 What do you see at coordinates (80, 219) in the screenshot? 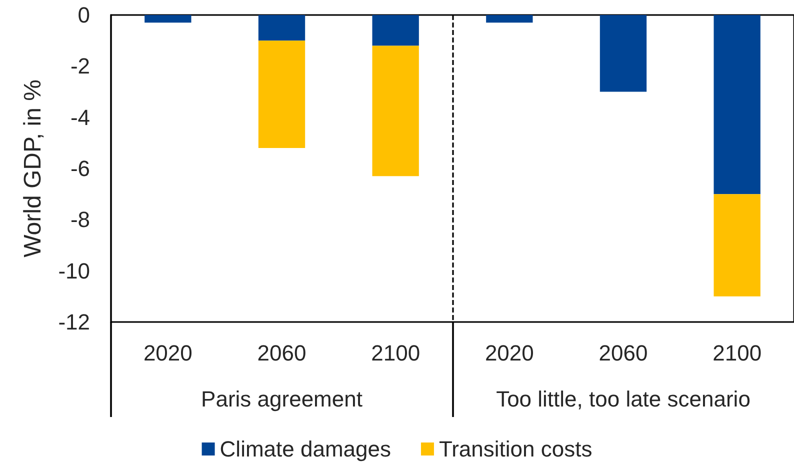
I see `y-tick-label: -8` at bounding box center [80, 219].